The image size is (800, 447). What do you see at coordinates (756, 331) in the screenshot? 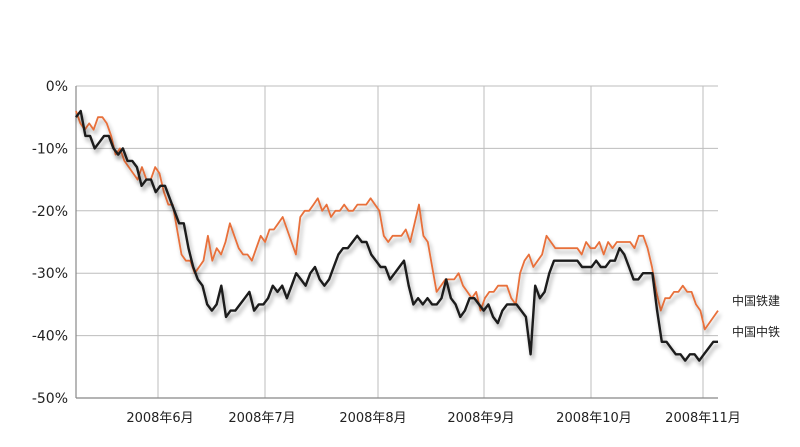
I see `series-end-label: 中国中铁` at bounding box center [756, 331].